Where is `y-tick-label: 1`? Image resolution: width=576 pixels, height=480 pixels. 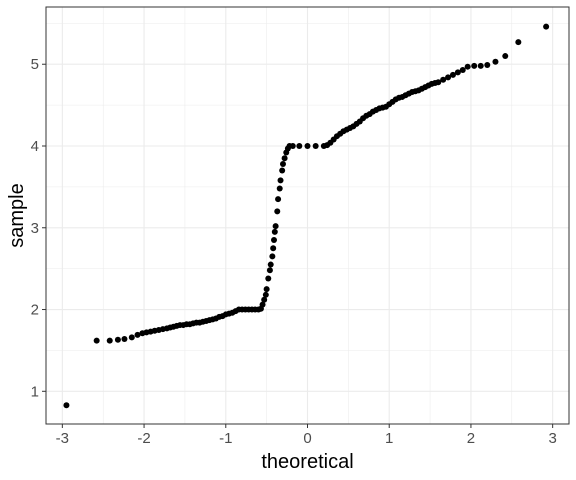 y-tick-label: 1 is located at coordinates (35, 391).